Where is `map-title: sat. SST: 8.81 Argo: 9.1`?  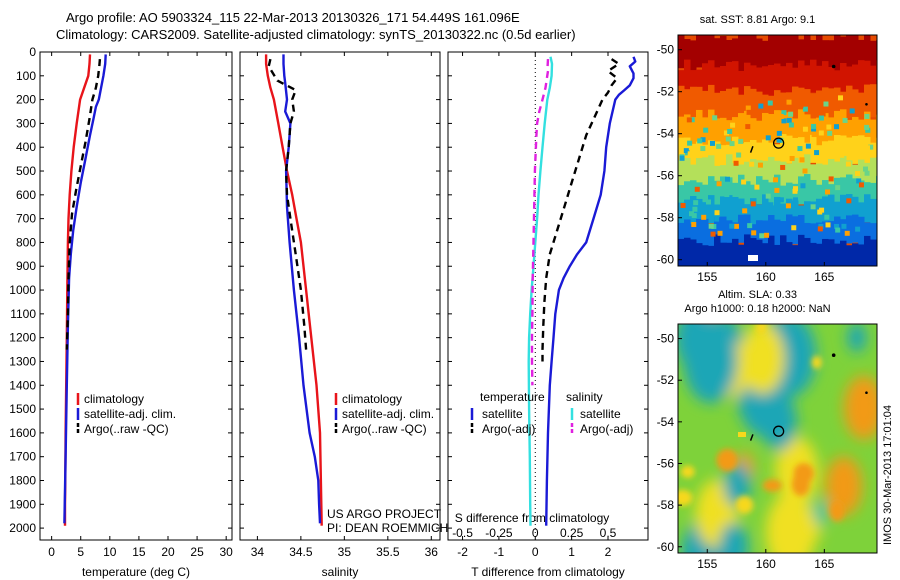
map-title: sat. SST: 8.81 Argo: 9.1 is located at coordinates (758, 20).